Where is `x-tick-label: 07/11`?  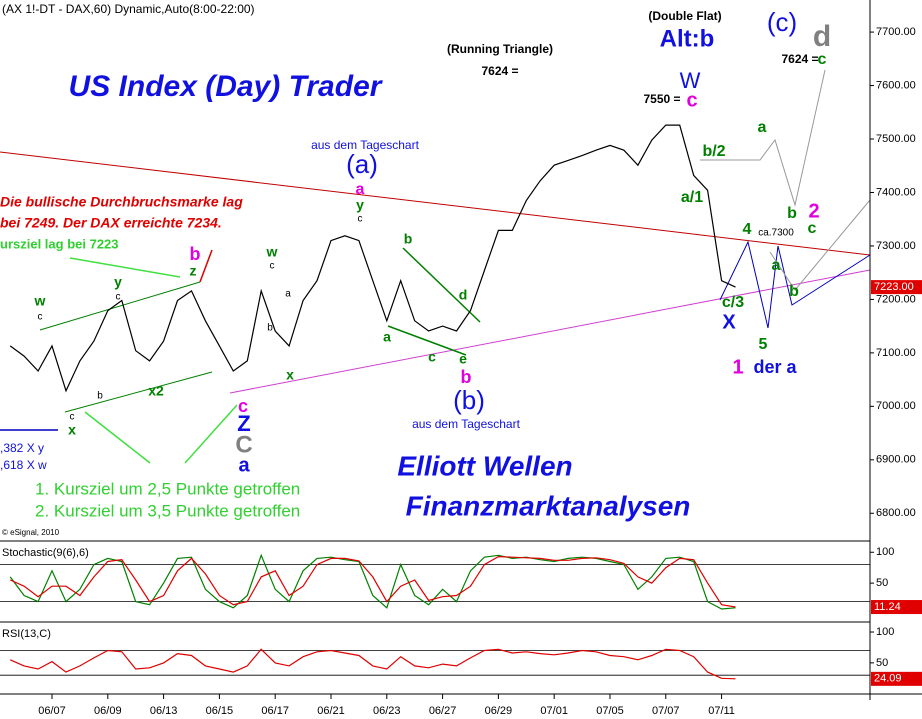 x-tick-label: 07/11 is located at coordinates (721, 711).